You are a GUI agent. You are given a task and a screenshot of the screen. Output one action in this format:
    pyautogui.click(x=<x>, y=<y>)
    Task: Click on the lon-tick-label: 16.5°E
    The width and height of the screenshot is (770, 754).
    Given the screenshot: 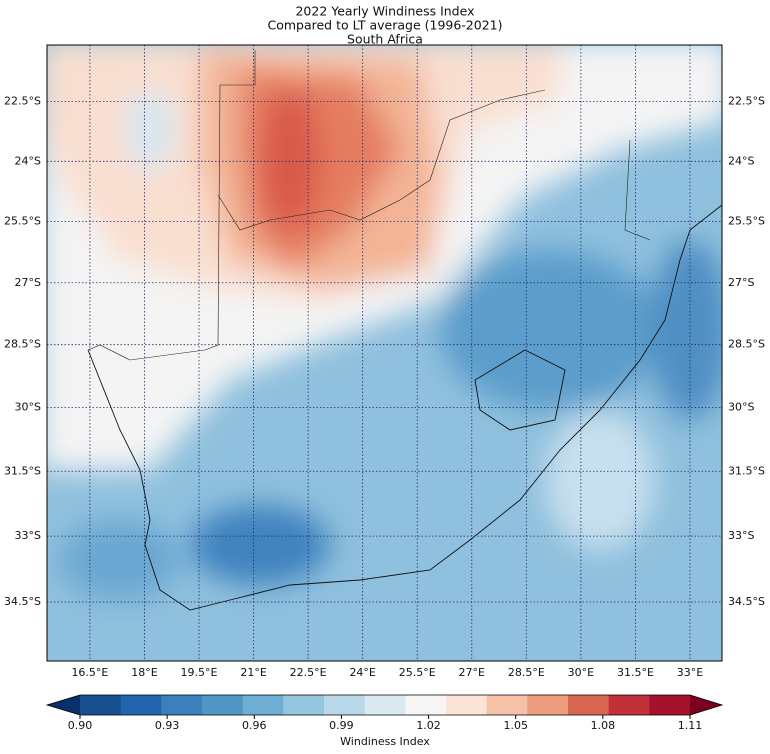 What is the action you would take?
    pyautogui.click(x=89, y=672)
    